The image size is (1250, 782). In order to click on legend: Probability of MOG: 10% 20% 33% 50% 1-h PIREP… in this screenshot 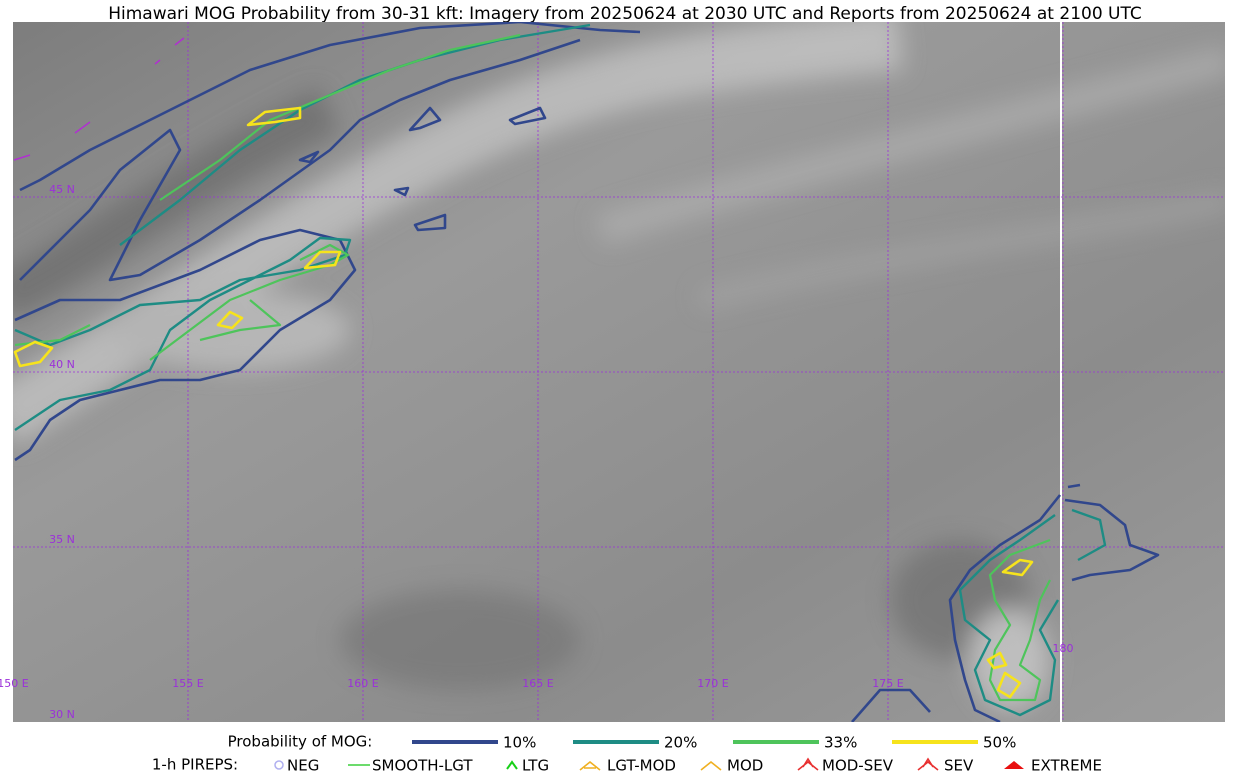, I will do `click(627, 754)`.